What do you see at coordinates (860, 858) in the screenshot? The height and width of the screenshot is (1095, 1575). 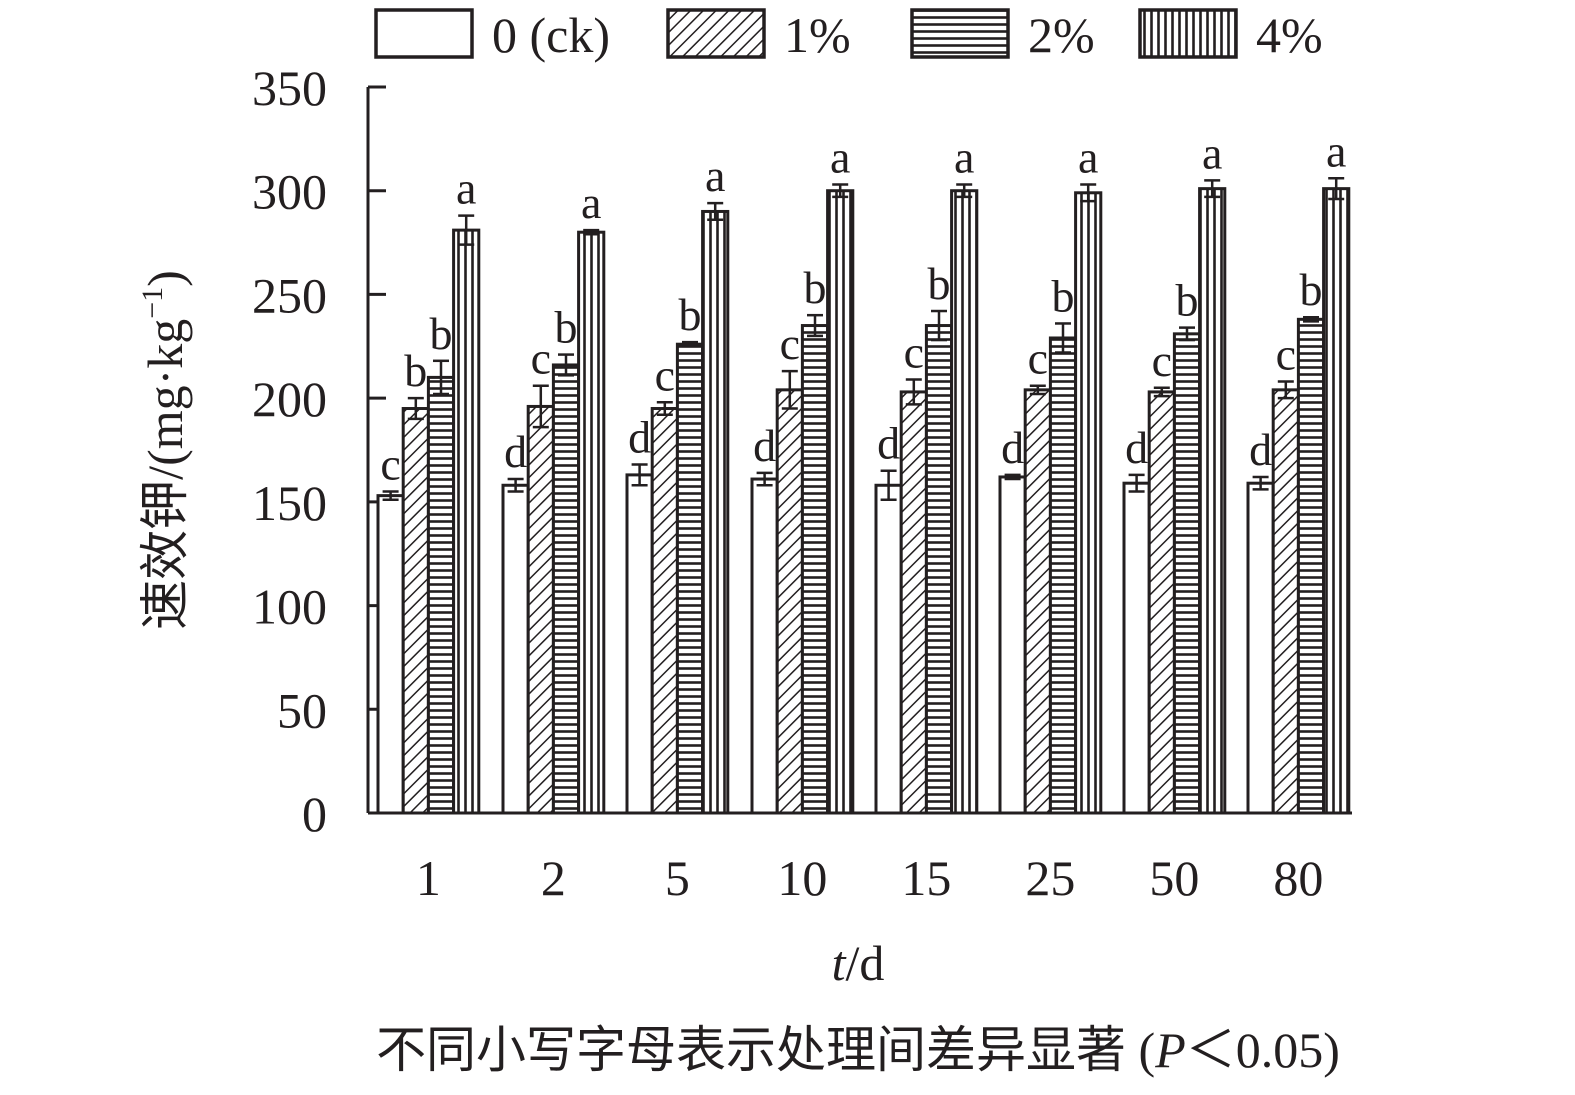 I see `x-axis: 1 2 5 10 15 25 50 80` at bounding box center [860, 858].